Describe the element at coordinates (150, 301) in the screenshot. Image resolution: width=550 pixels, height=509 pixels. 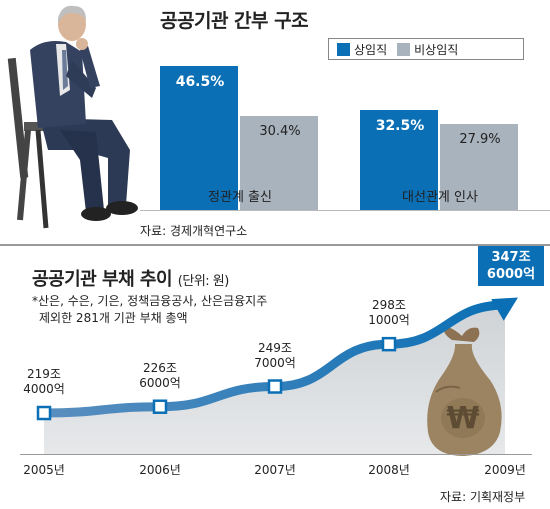
I see `chart2-note-line1: *산은, 수은, 기은, 정책금융공사, 산은금융지주` at that location.